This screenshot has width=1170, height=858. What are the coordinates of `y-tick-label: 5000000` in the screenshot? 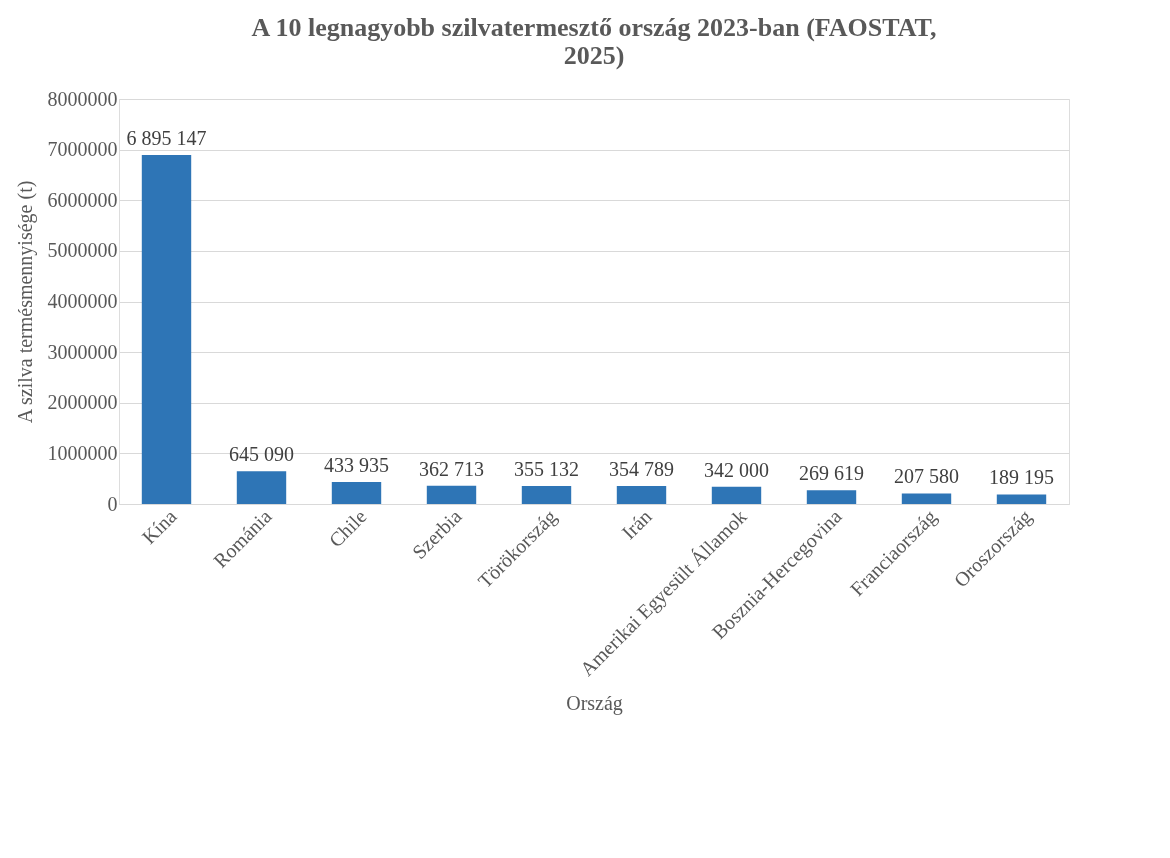 It's located at (82, 250).